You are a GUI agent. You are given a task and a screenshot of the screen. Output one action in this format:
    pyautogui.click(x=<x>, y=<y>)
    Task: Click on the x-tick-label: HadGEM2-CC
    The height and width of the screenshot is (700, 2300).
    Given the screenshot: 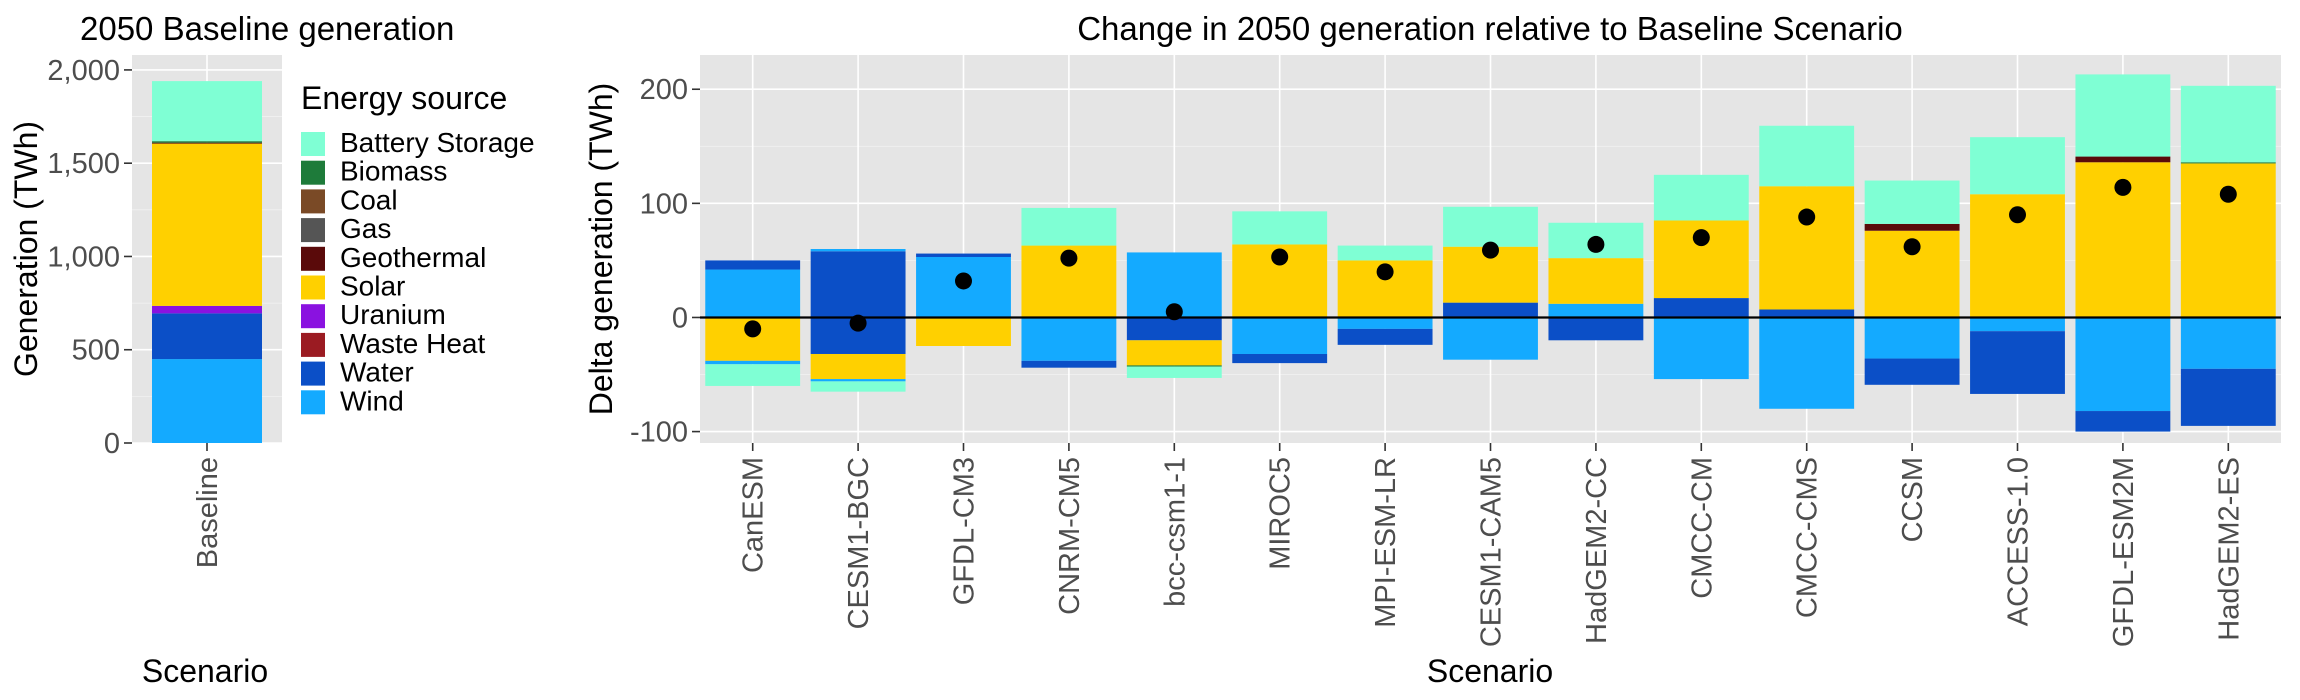 What is the action you would take?
    pyautogui.click(x=1597, y=550)
    